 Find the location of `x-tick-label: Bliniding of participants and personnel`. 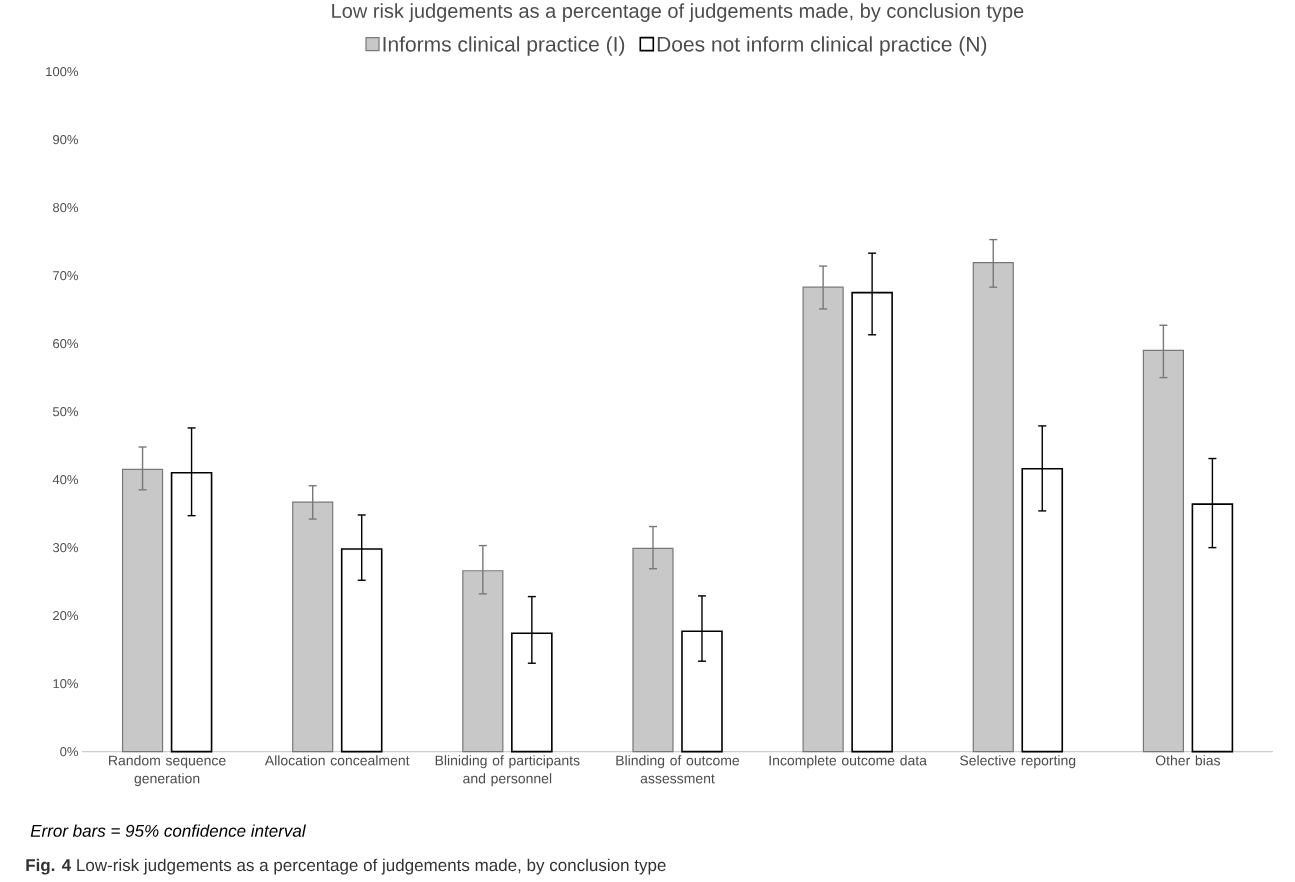

x-tick-label: Bliniding of participants and personnel is located at coordinates (507, 771).